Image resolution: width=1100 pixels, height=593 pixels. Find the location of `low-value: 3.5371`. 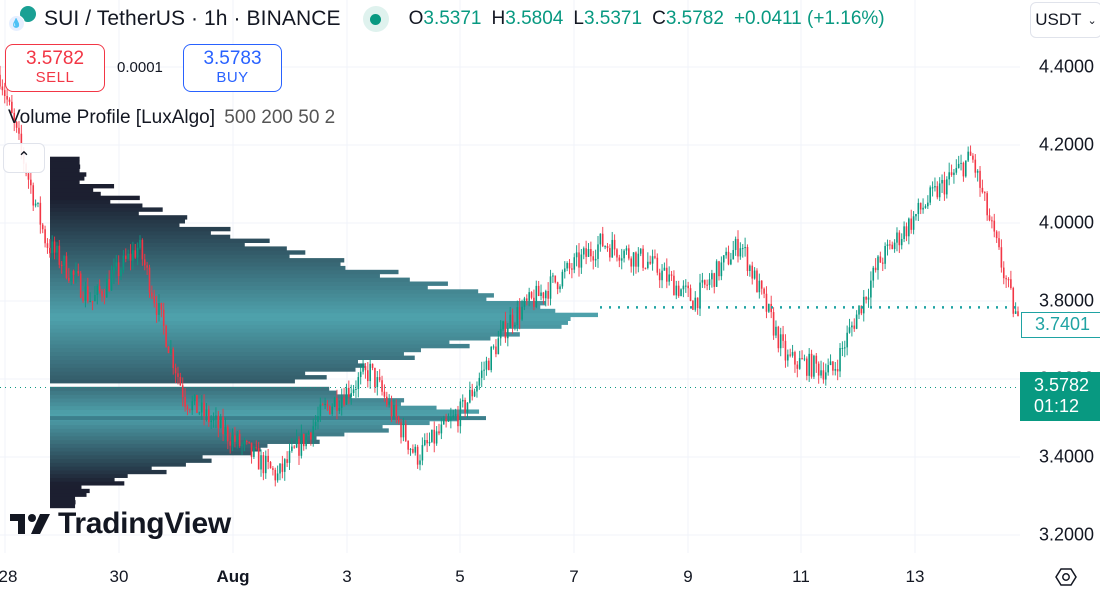

low-value: 3.5371 is located at coordinates (613, 18).